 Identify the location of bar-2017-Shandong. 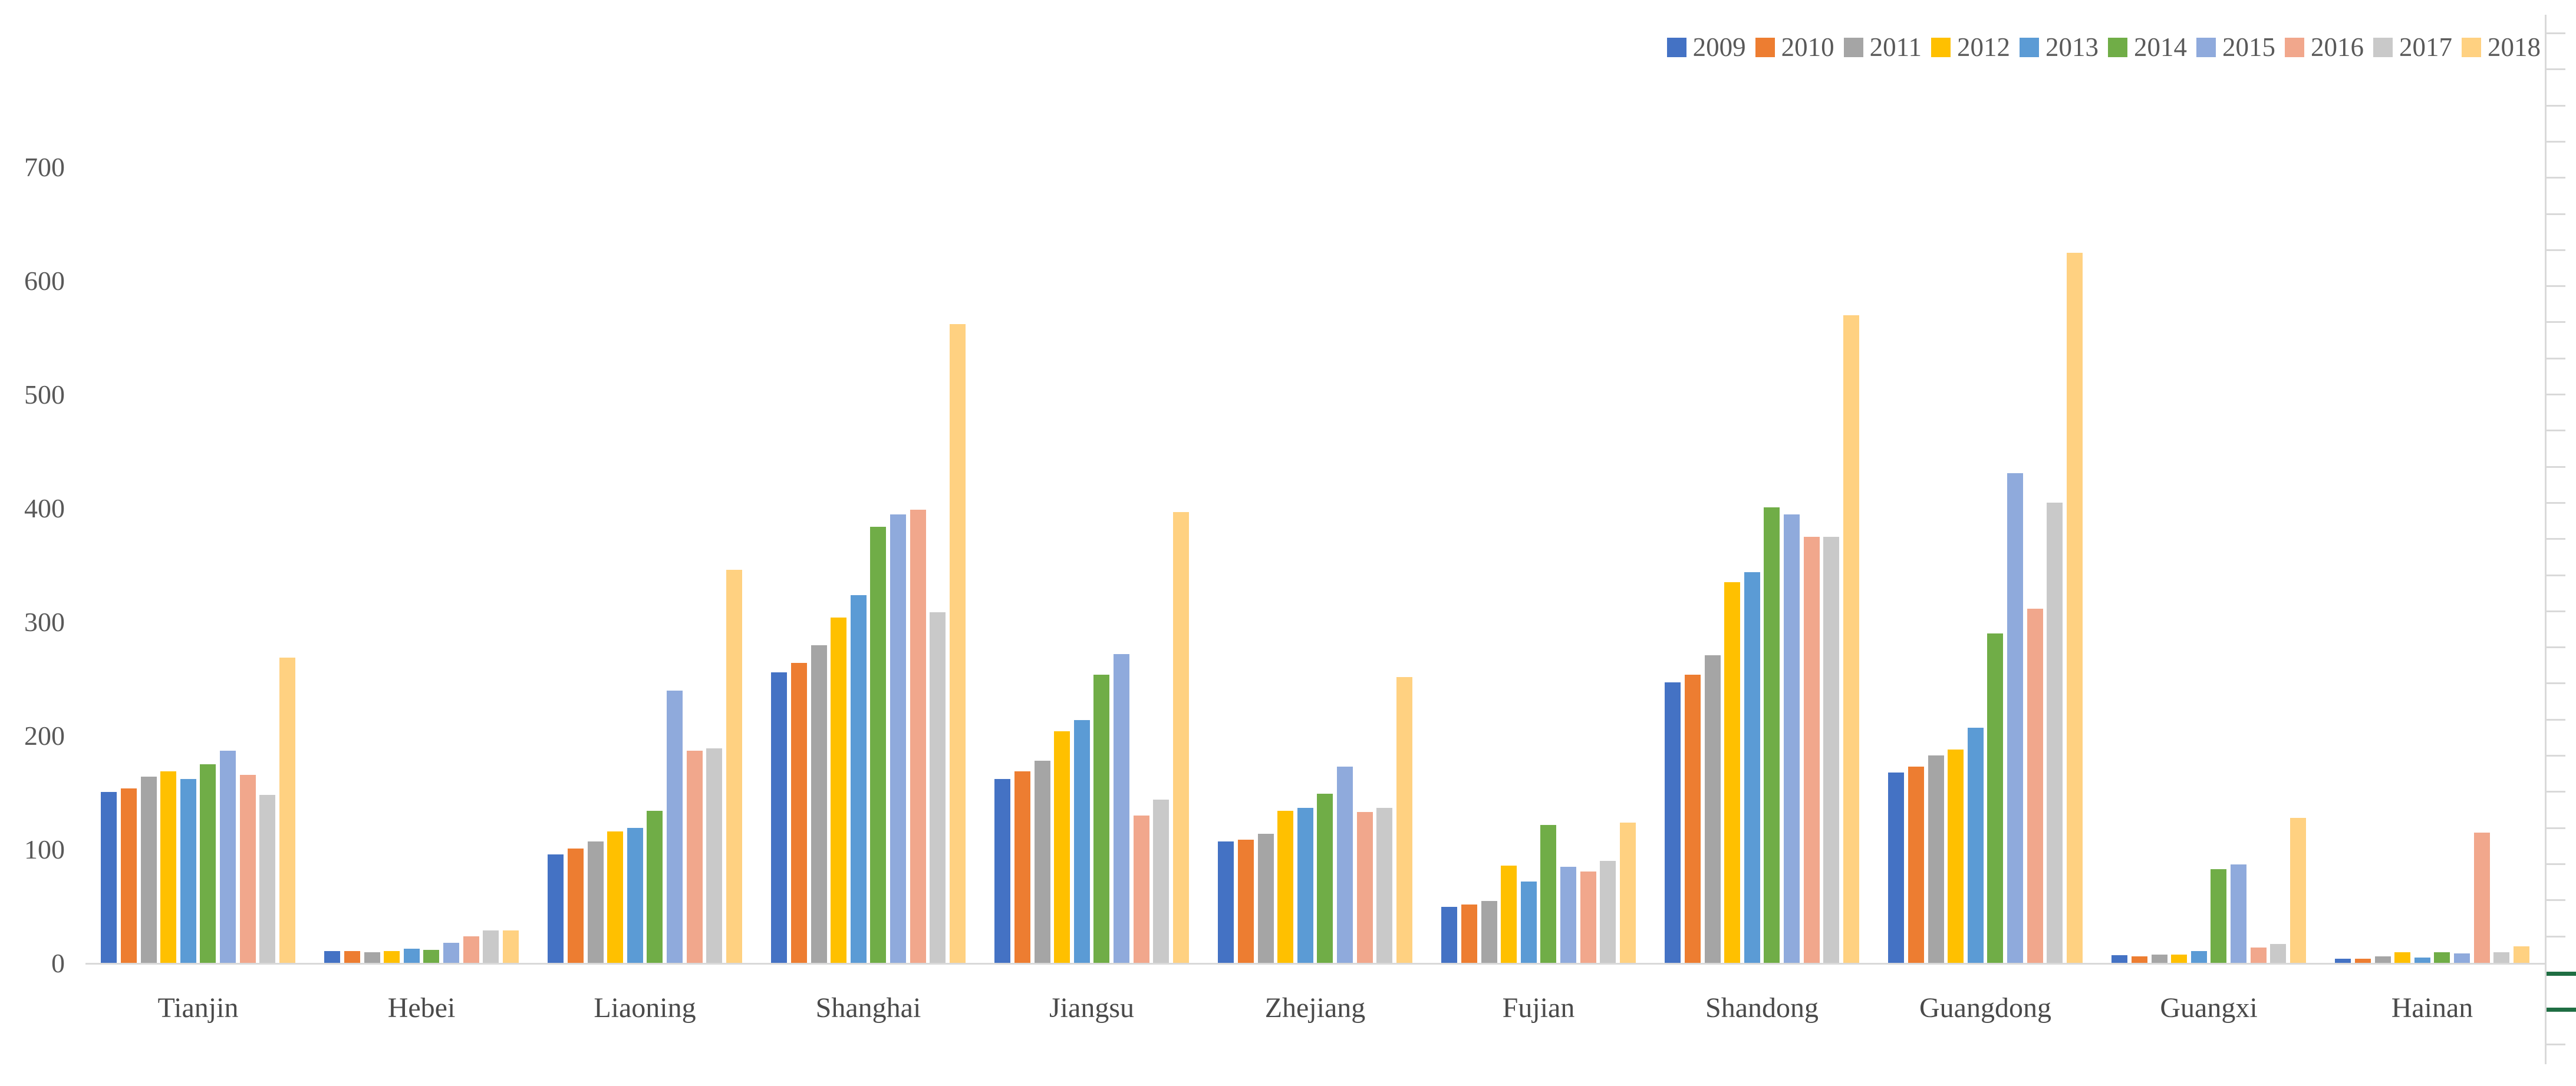
(1831, 750).